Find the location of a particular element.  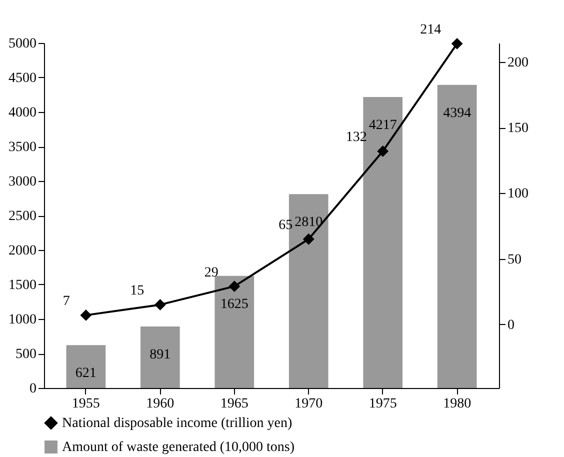

y-tick-label: 2000 is located at coordinates (22, 251).